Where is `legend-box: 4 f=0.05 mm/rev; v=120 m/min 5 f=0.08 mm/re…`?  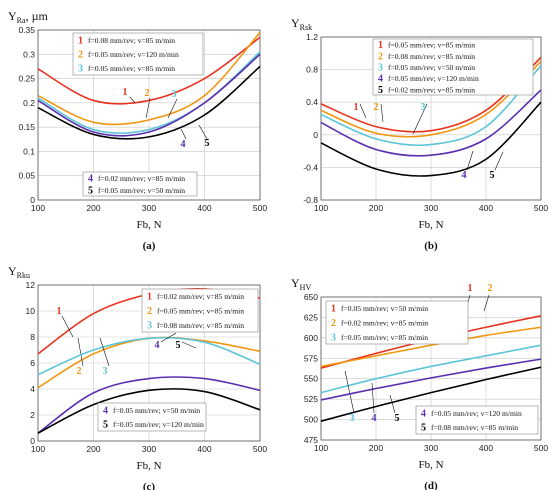 legend-box: 4 f=0.05 mm/rev; v=120 m/min 5 f=0.08 mm/re… is located at coordinates (477, 420).